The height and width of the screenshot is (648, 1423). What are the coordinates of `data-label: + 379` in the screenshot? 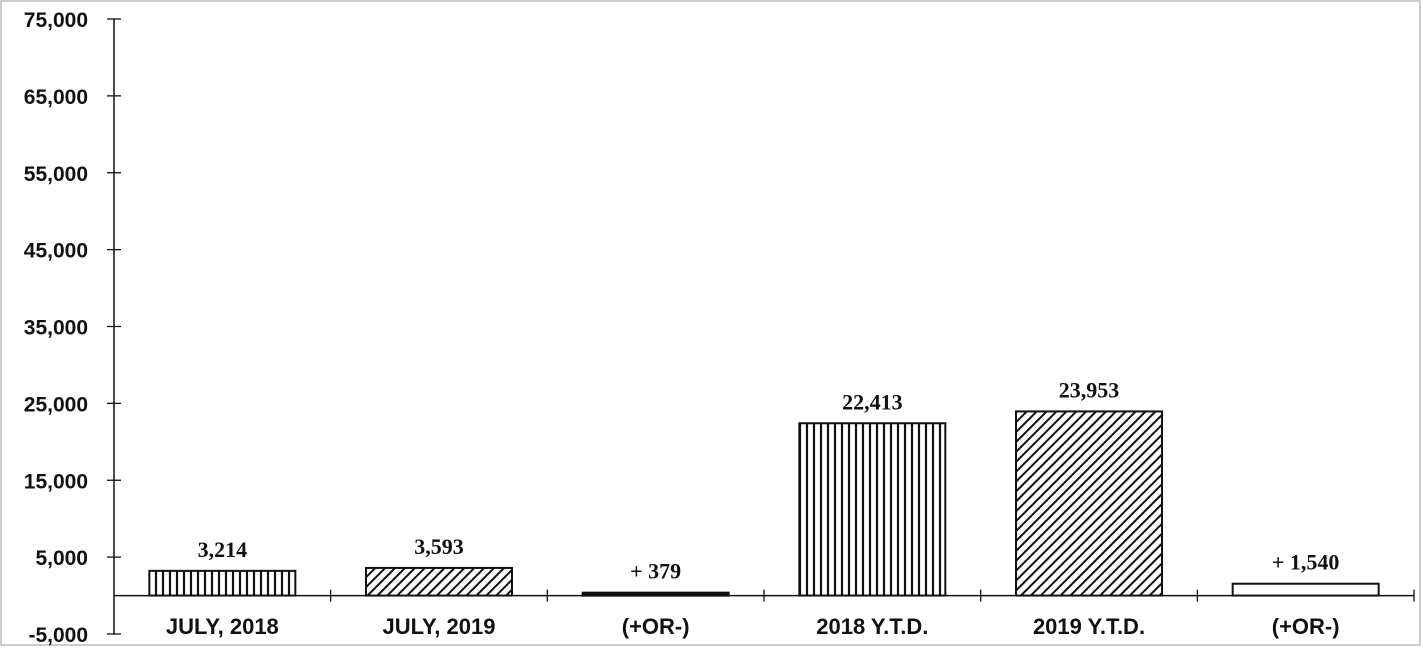 It's located at (655, 571).